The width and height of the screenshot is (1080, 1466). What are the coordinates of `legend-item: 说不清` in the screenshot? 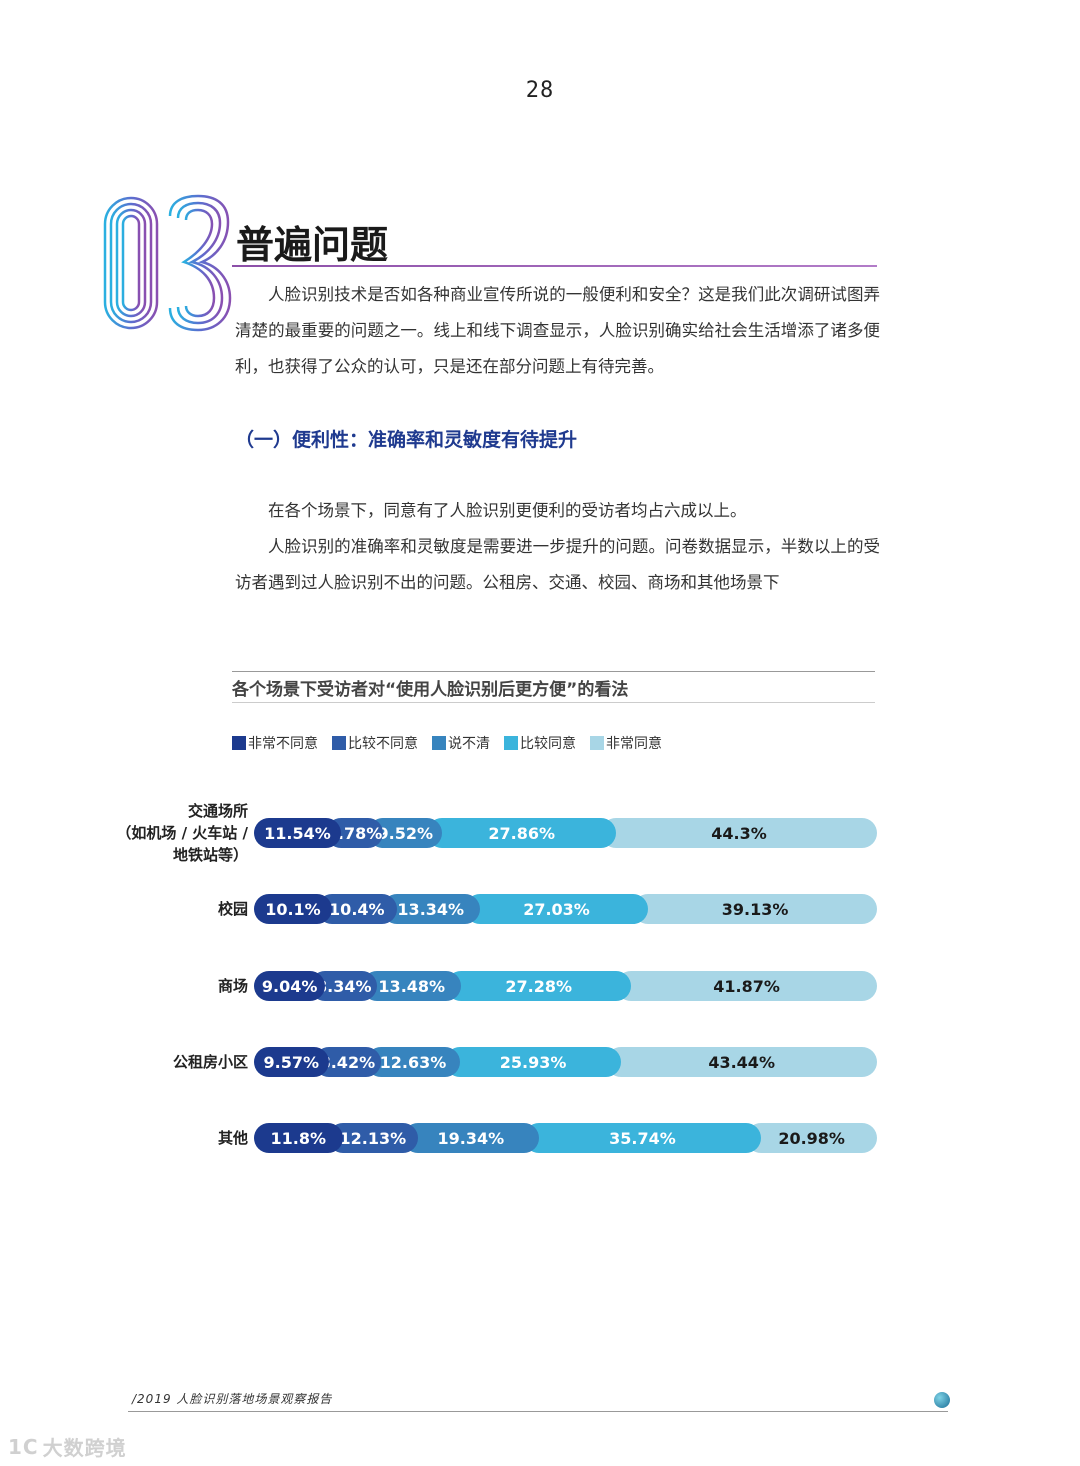 It's located at (461, 743).